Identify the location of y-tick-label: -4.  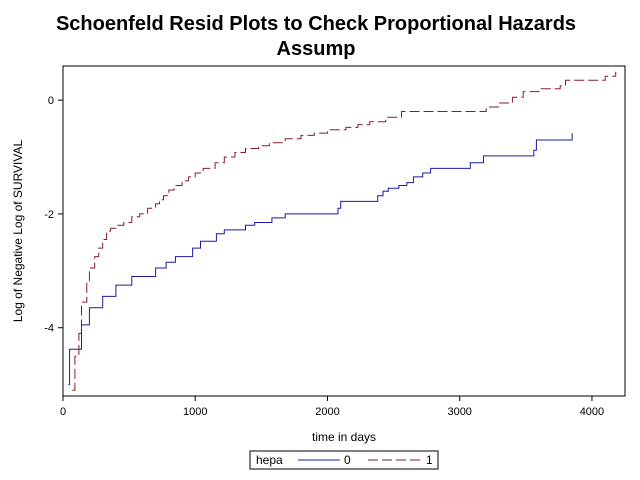
(49, 329).